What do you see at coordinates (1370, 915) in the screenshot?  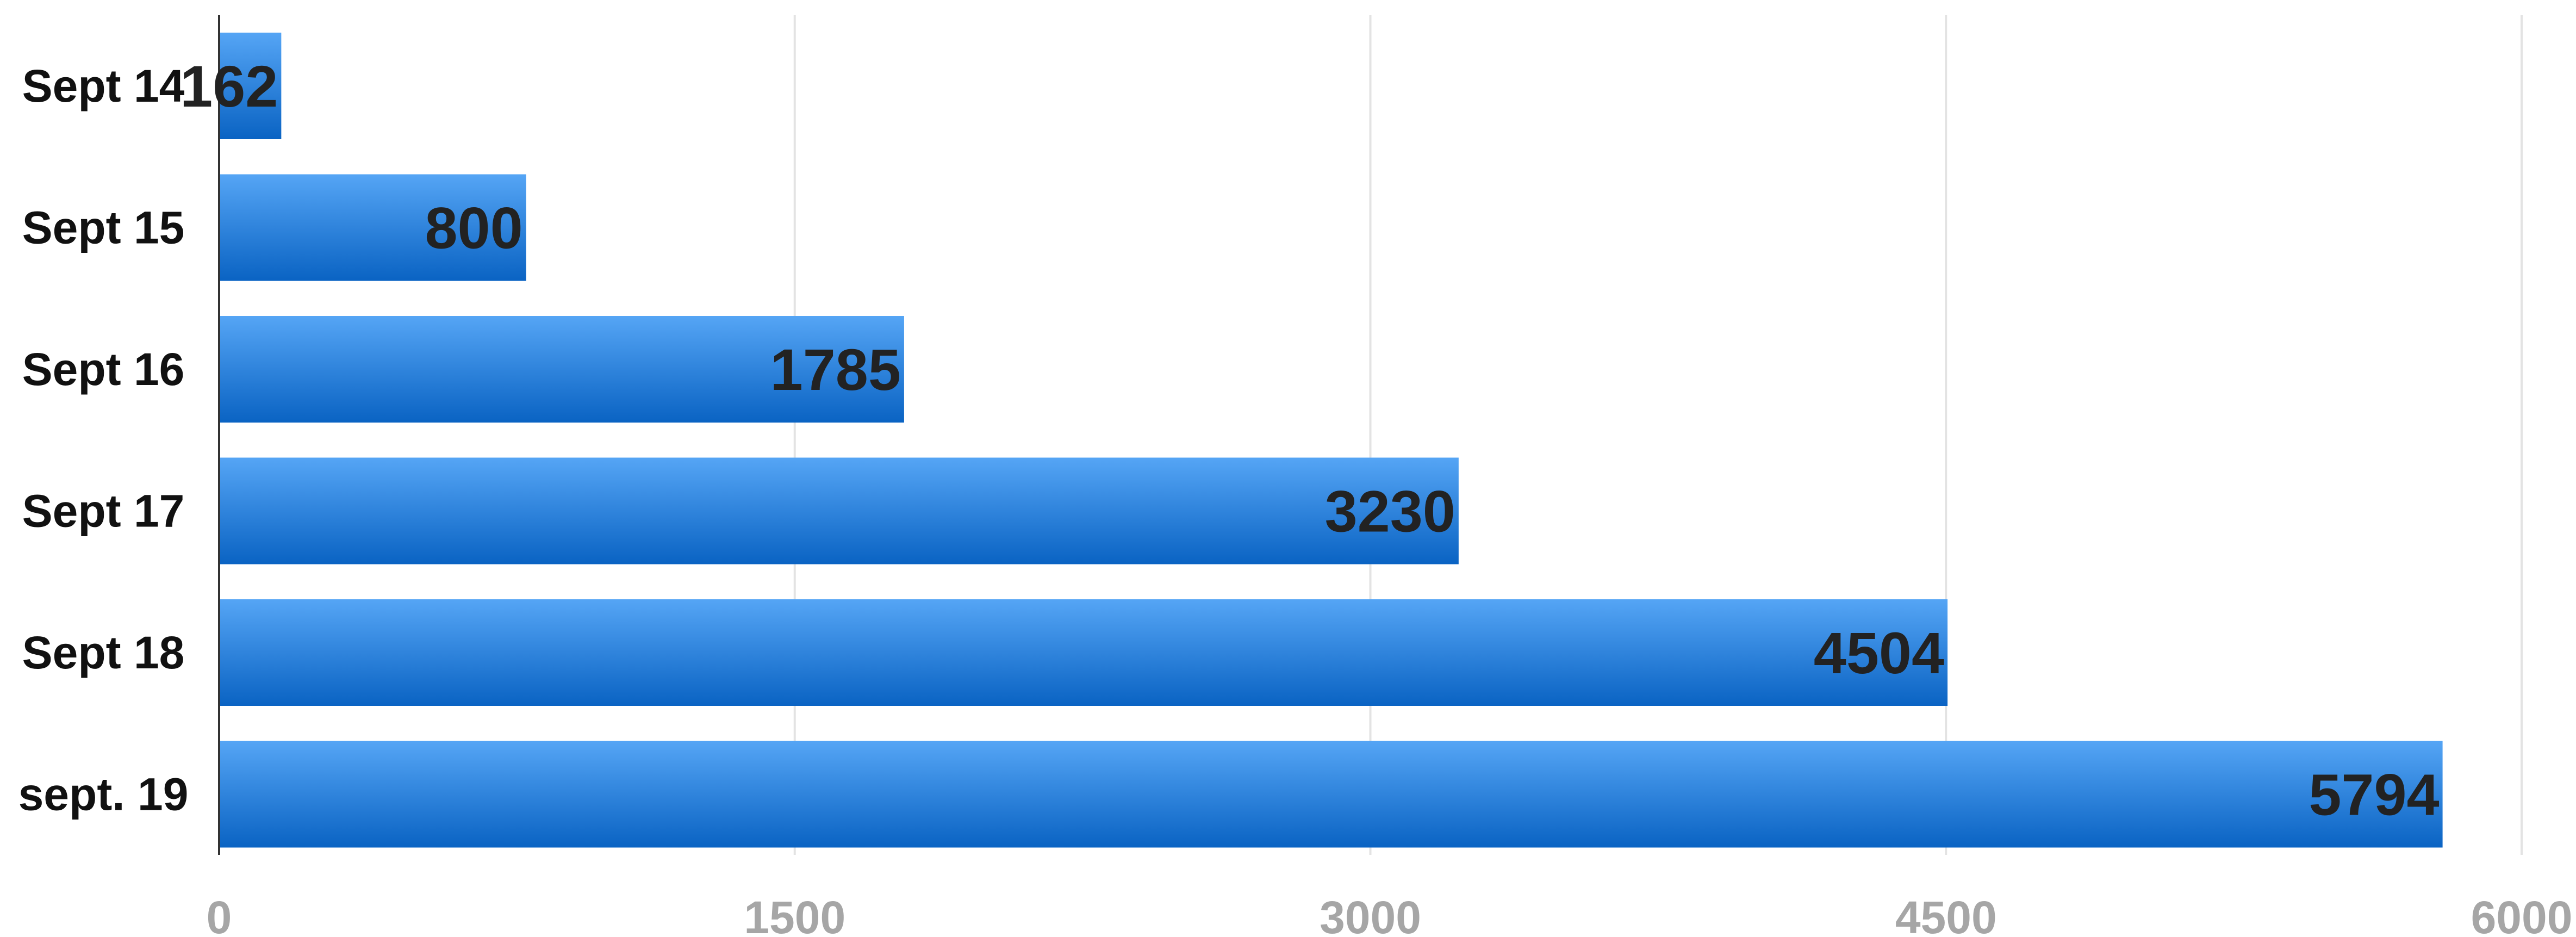 I see `x-tick-label: 3000` at bounding box center [1370, 915].